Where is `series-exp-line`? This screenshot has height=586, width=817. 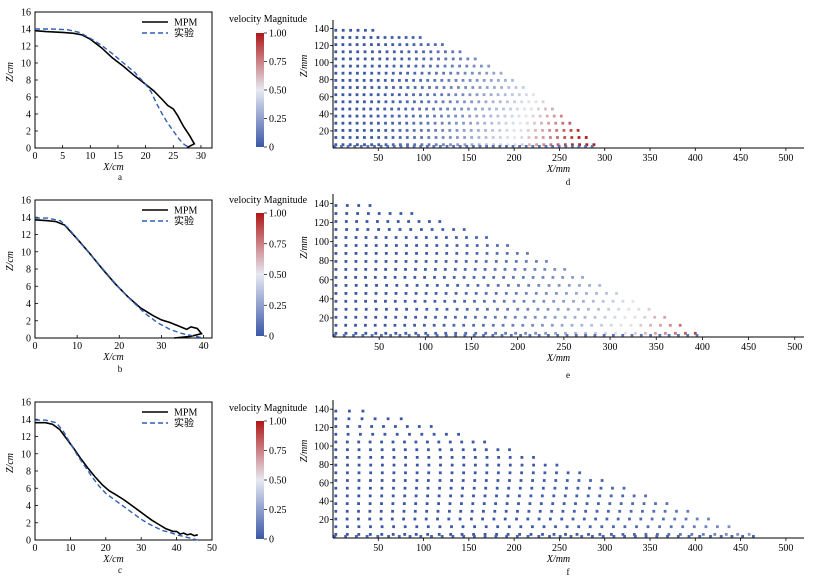
series-exp-line is located at coordinates (119, 278).